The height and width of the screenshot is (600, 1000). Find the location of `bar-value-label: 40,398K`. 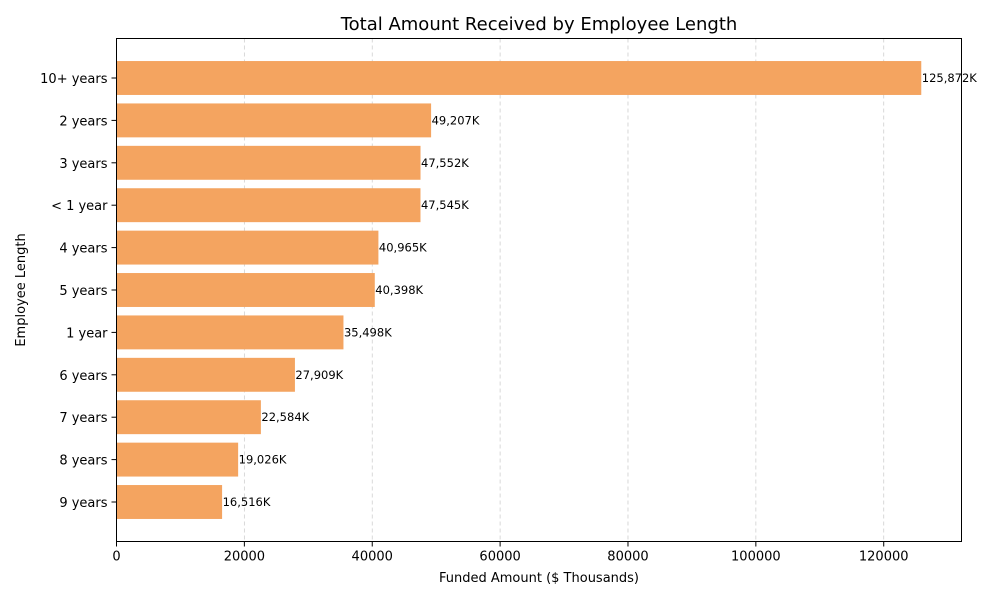

bar-value-label: 40,398K is located at coordinates (399, 290).